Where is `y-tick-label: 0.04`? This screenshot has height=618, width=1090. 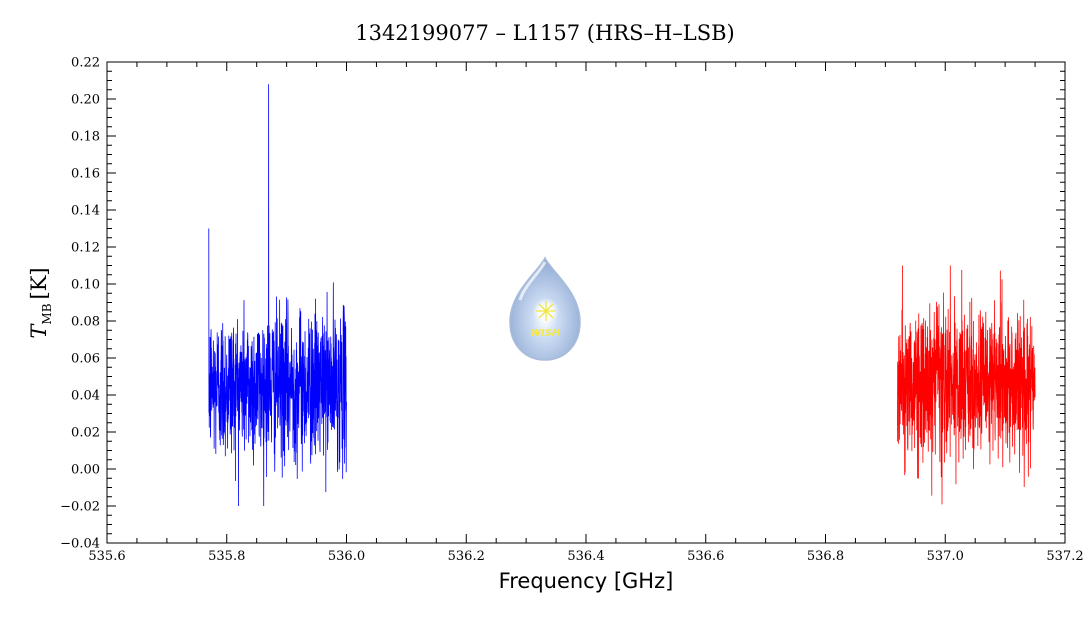
y-tick-label: 0.04 is located at coordinates (85, 396).